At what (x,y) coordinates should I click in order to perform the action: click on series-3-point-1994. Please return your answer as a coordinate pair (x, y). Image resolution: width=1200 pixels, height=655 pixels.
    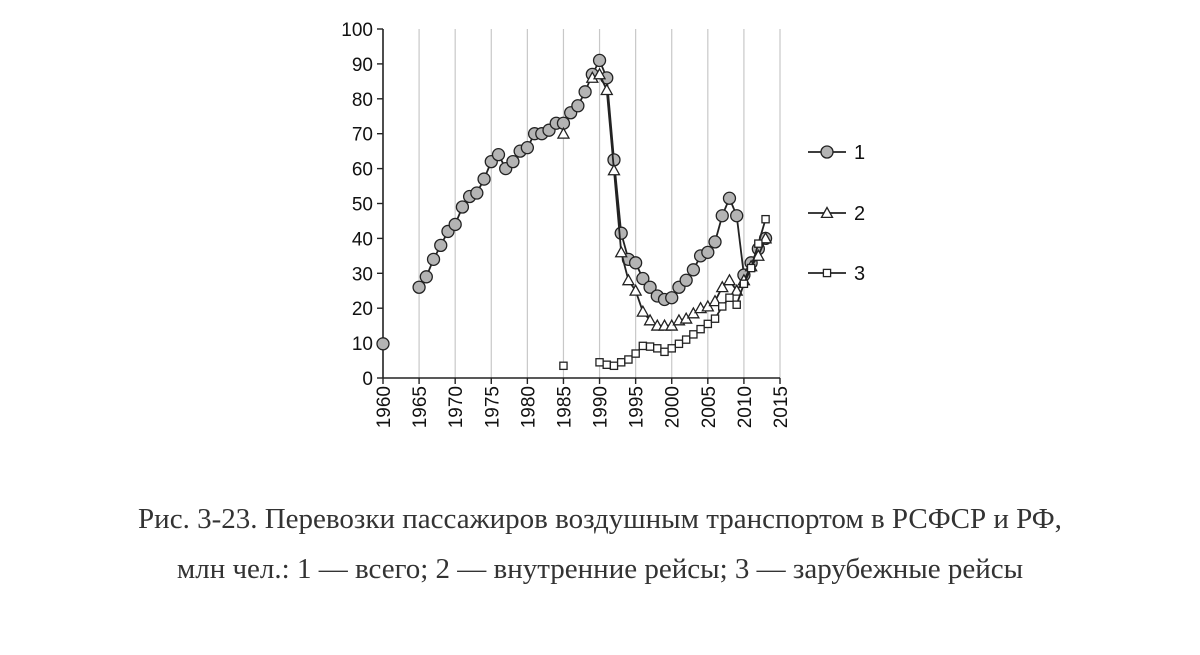
    Looking at the image, I should click on (628, 359).